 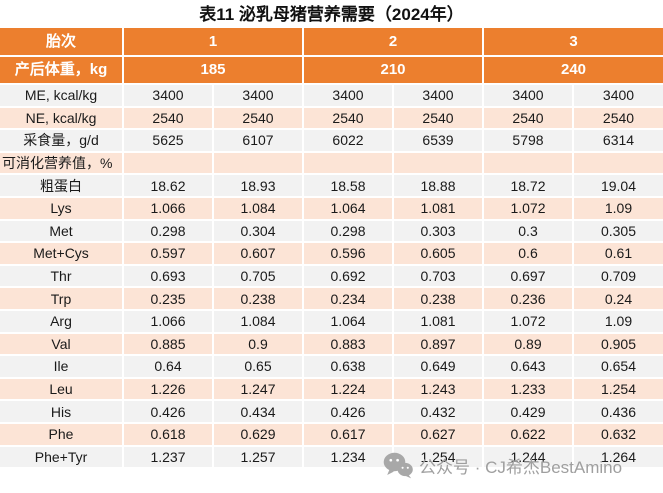 I want to click on value-cell: 1.226, so click(x=168, y=389).